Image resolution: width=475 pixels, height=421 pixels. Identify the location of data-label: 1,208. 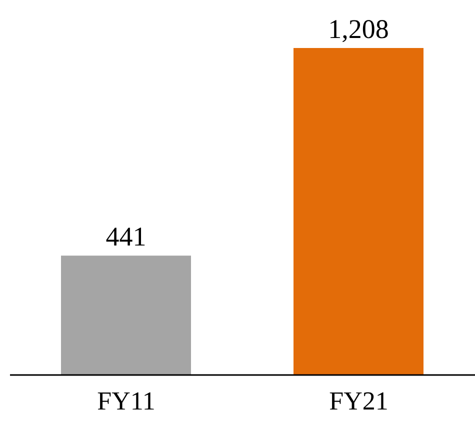
(358, 29).